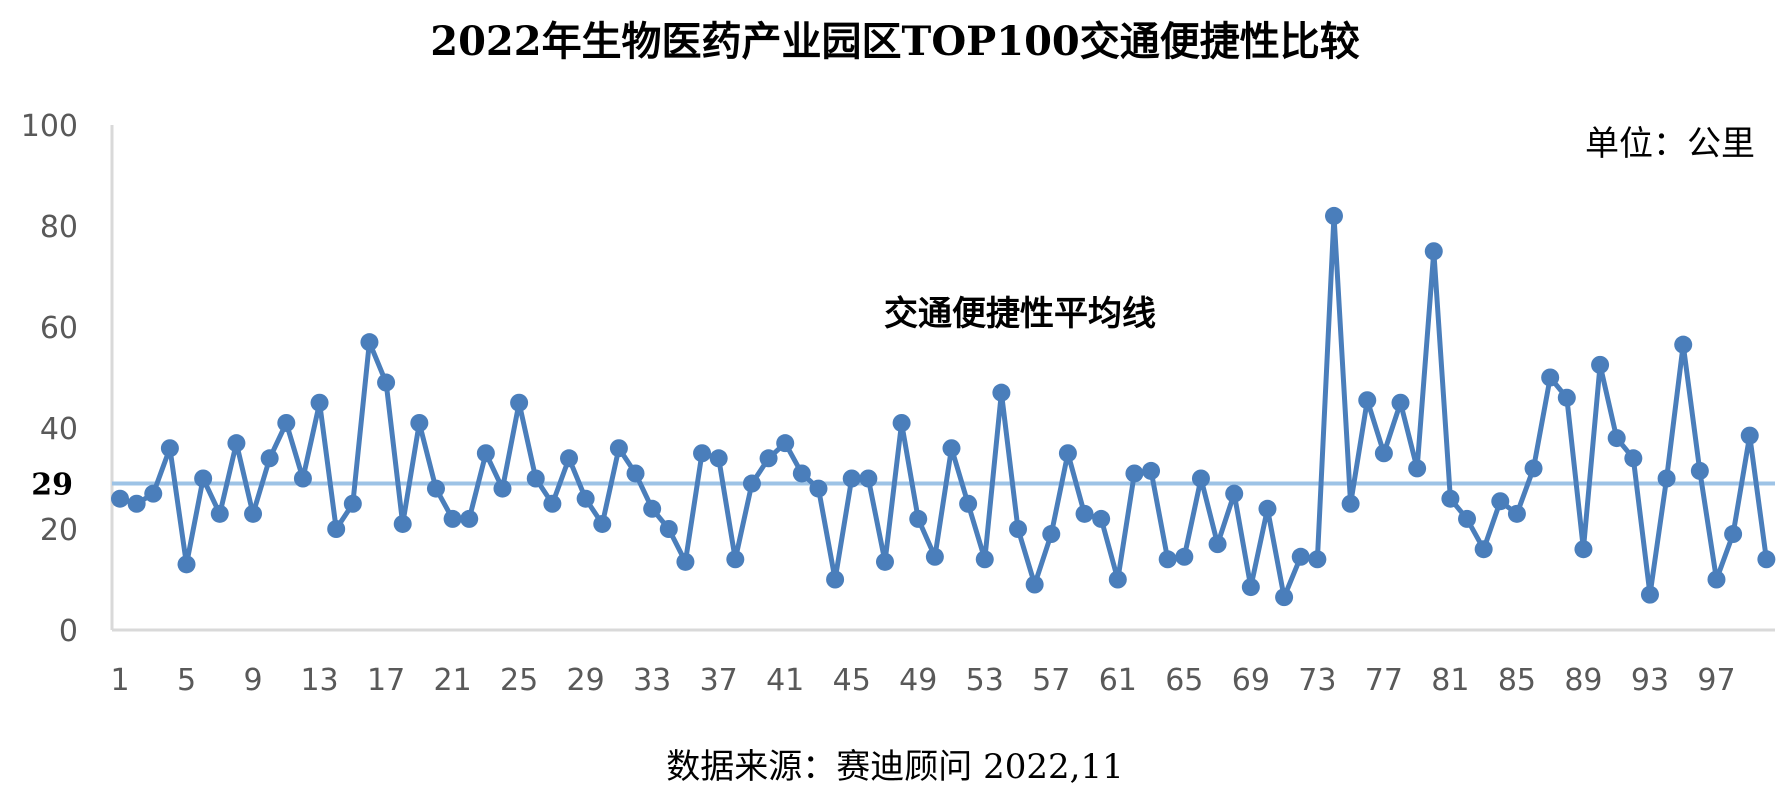 This screenshot has width=1791, height=799. I want to click on x-tick-label: 41, so click(785, 680).